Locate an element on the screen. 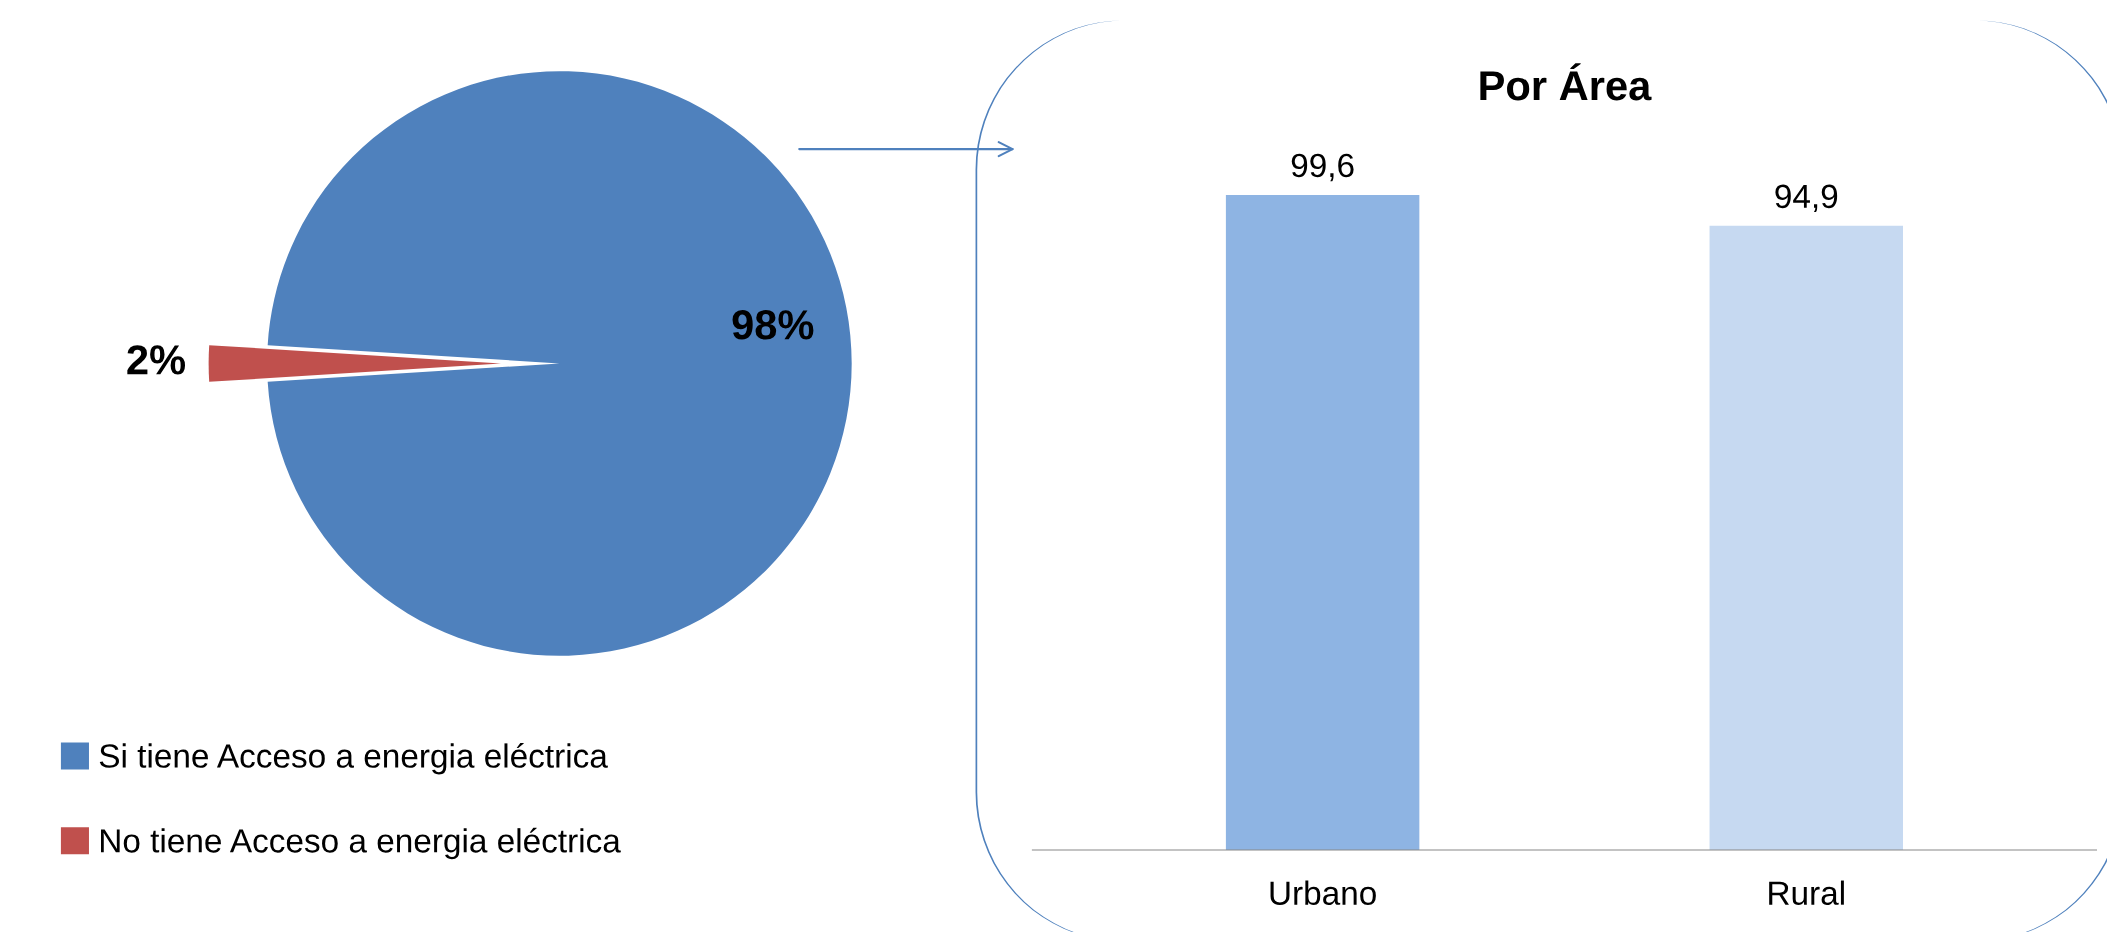  legend-label: No tiene Acceso a energia eléctrica is located at coordinates (361, 843).